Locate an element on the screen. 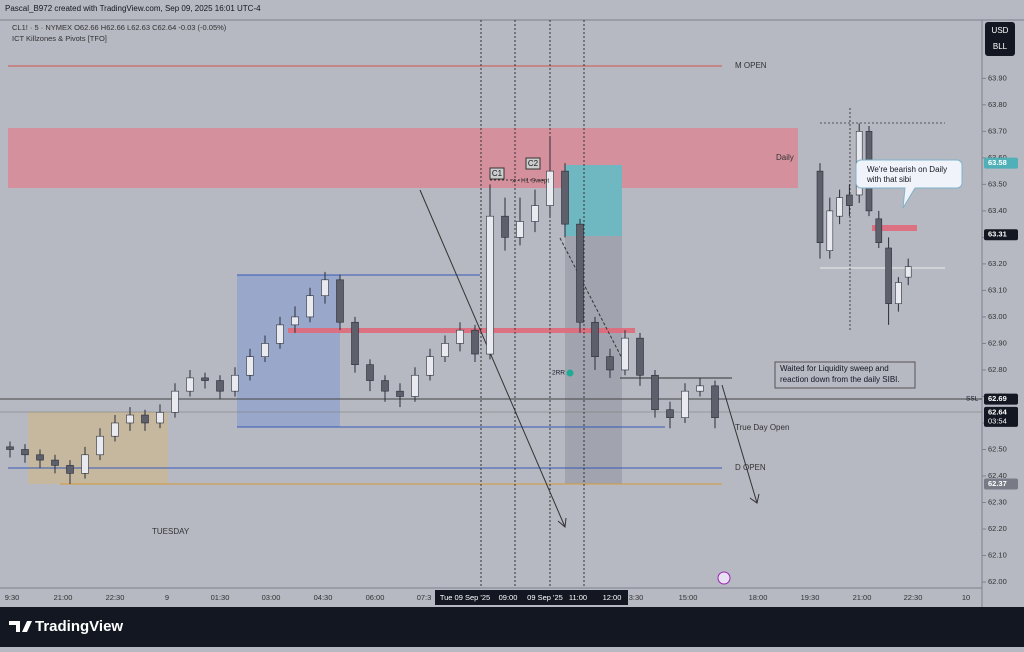  footer is located at coordinates (512, 627).